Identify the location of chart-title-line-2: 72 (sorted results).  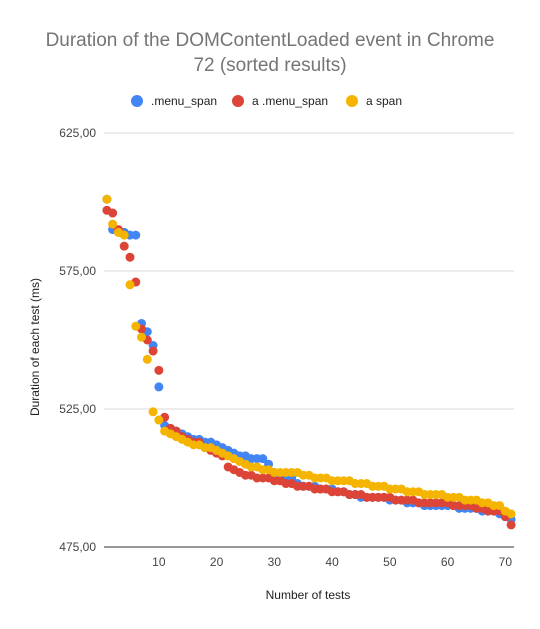
(269, 65).